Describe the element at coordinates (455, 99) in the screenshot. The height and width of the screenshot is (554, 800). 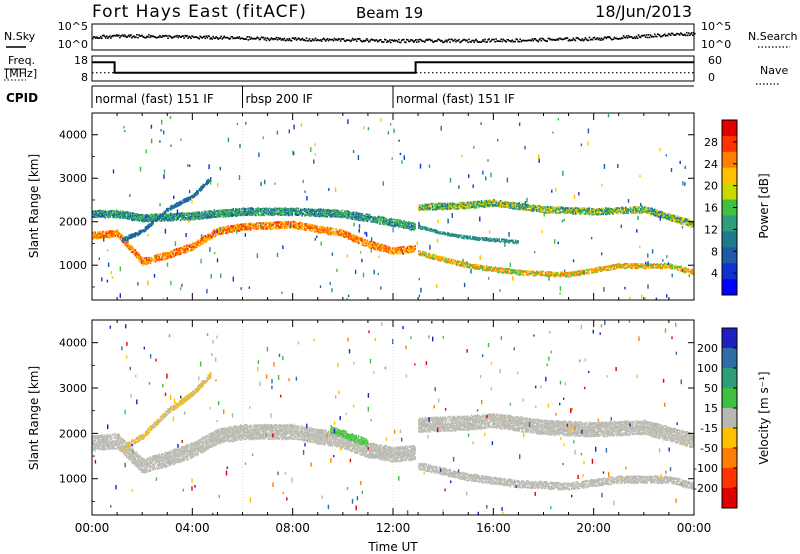
I see `cpid-segment-2: normal (fast) 151 IF` at that location.